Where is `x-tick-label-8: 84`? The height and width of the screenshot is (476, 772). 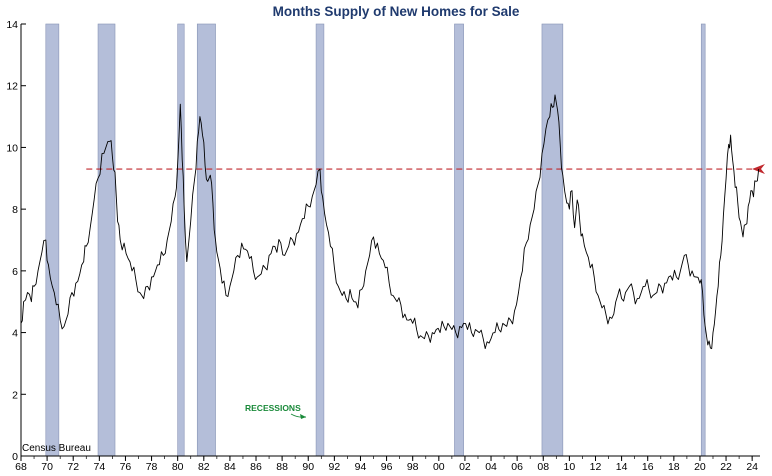
x-tick-label-8: 84 is located at coordinates (230, 467).